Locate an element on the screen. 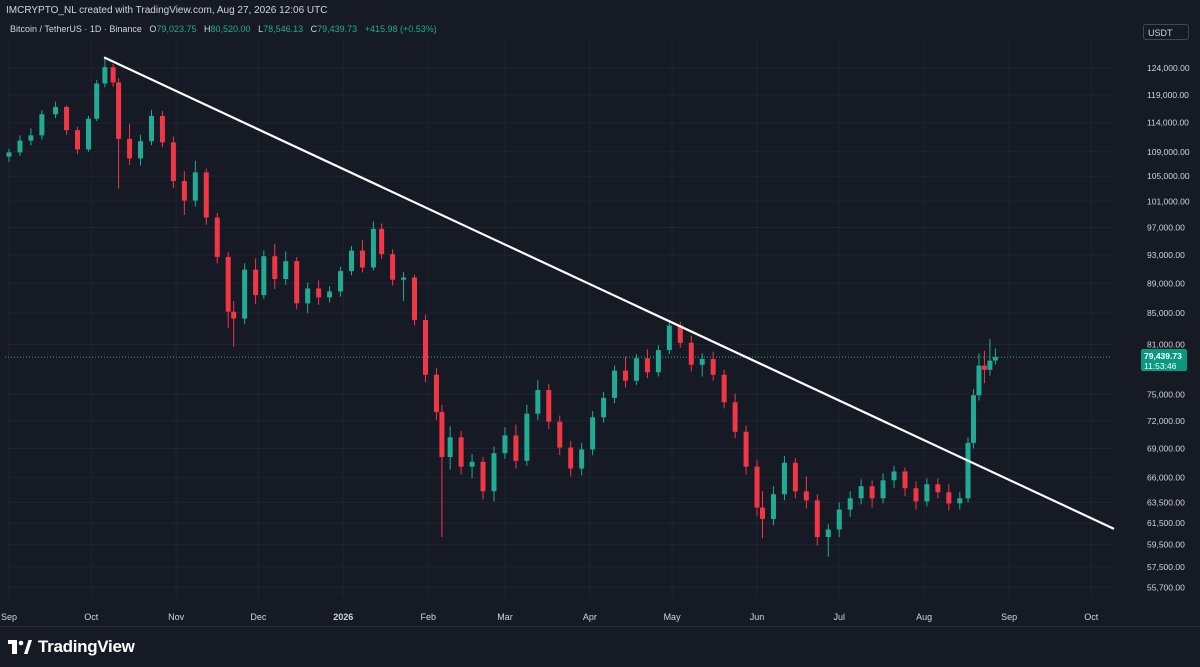 This screenshot has height=667, width=1200. time-tick-label: Jun is located at coordinates (757, 617).